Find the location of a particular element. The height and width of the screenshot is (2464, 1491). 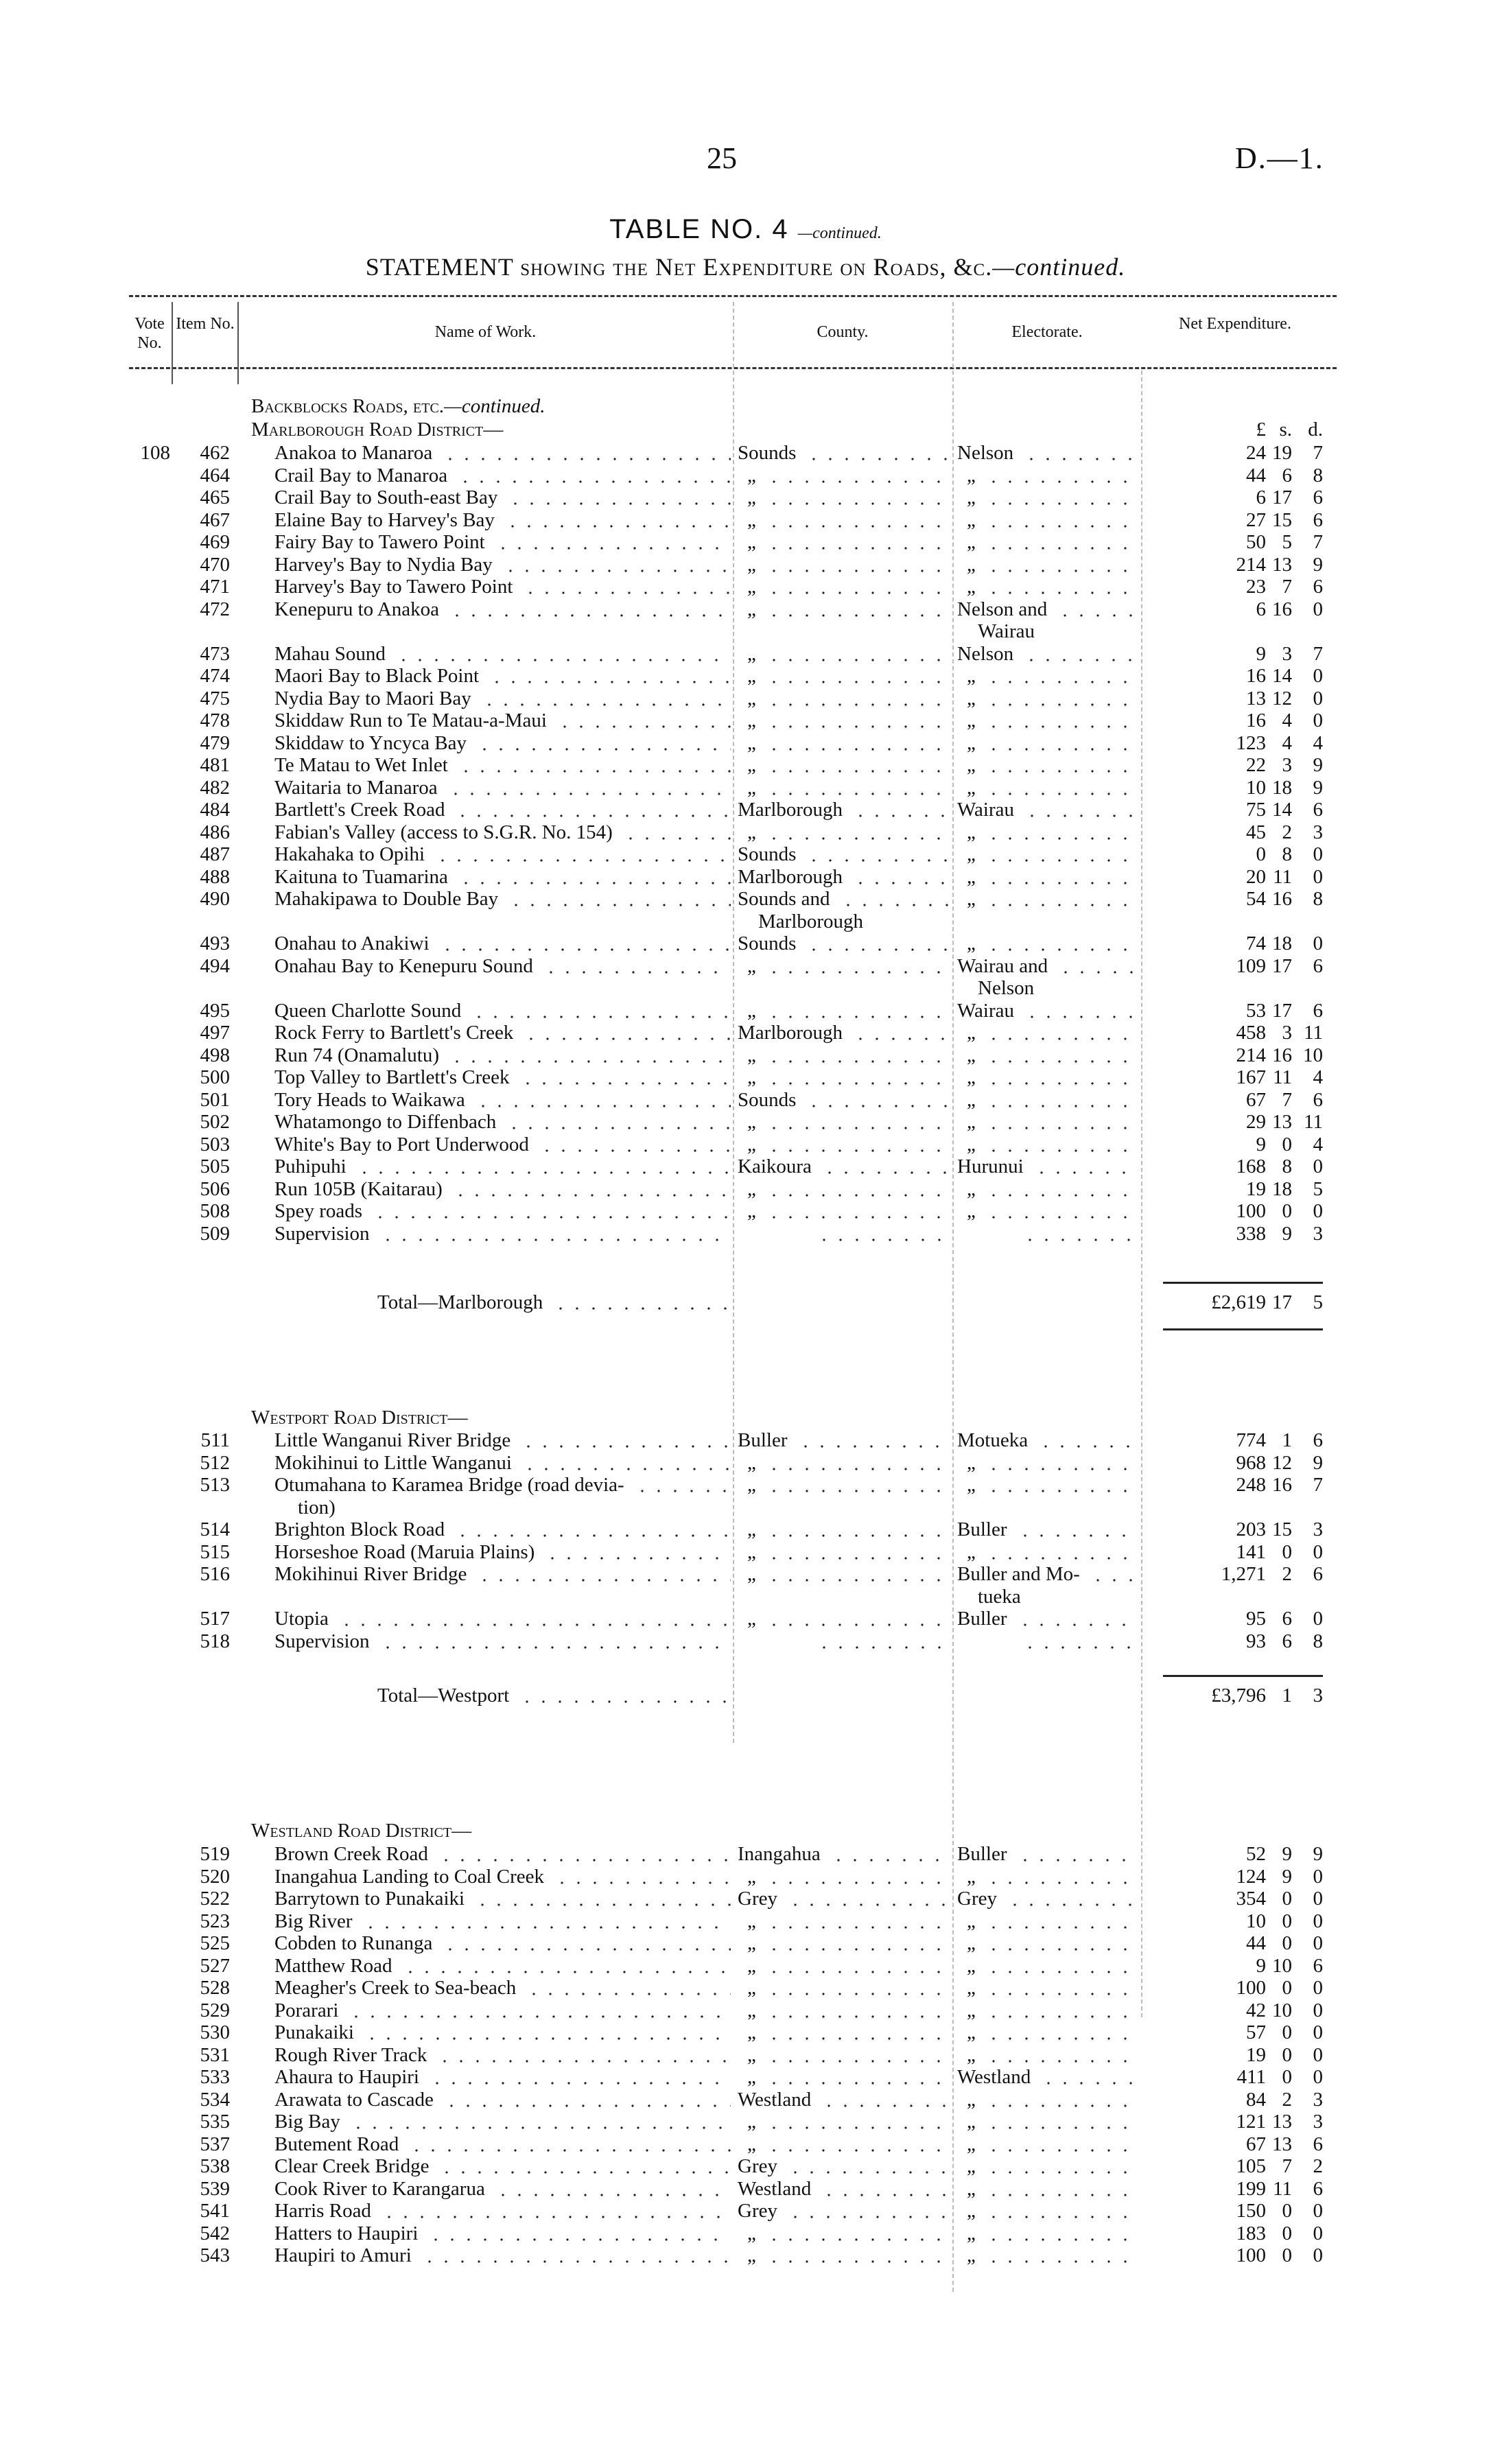

work-name-text: Mokihinui River Bridge is located at coordinates (371, 1574).